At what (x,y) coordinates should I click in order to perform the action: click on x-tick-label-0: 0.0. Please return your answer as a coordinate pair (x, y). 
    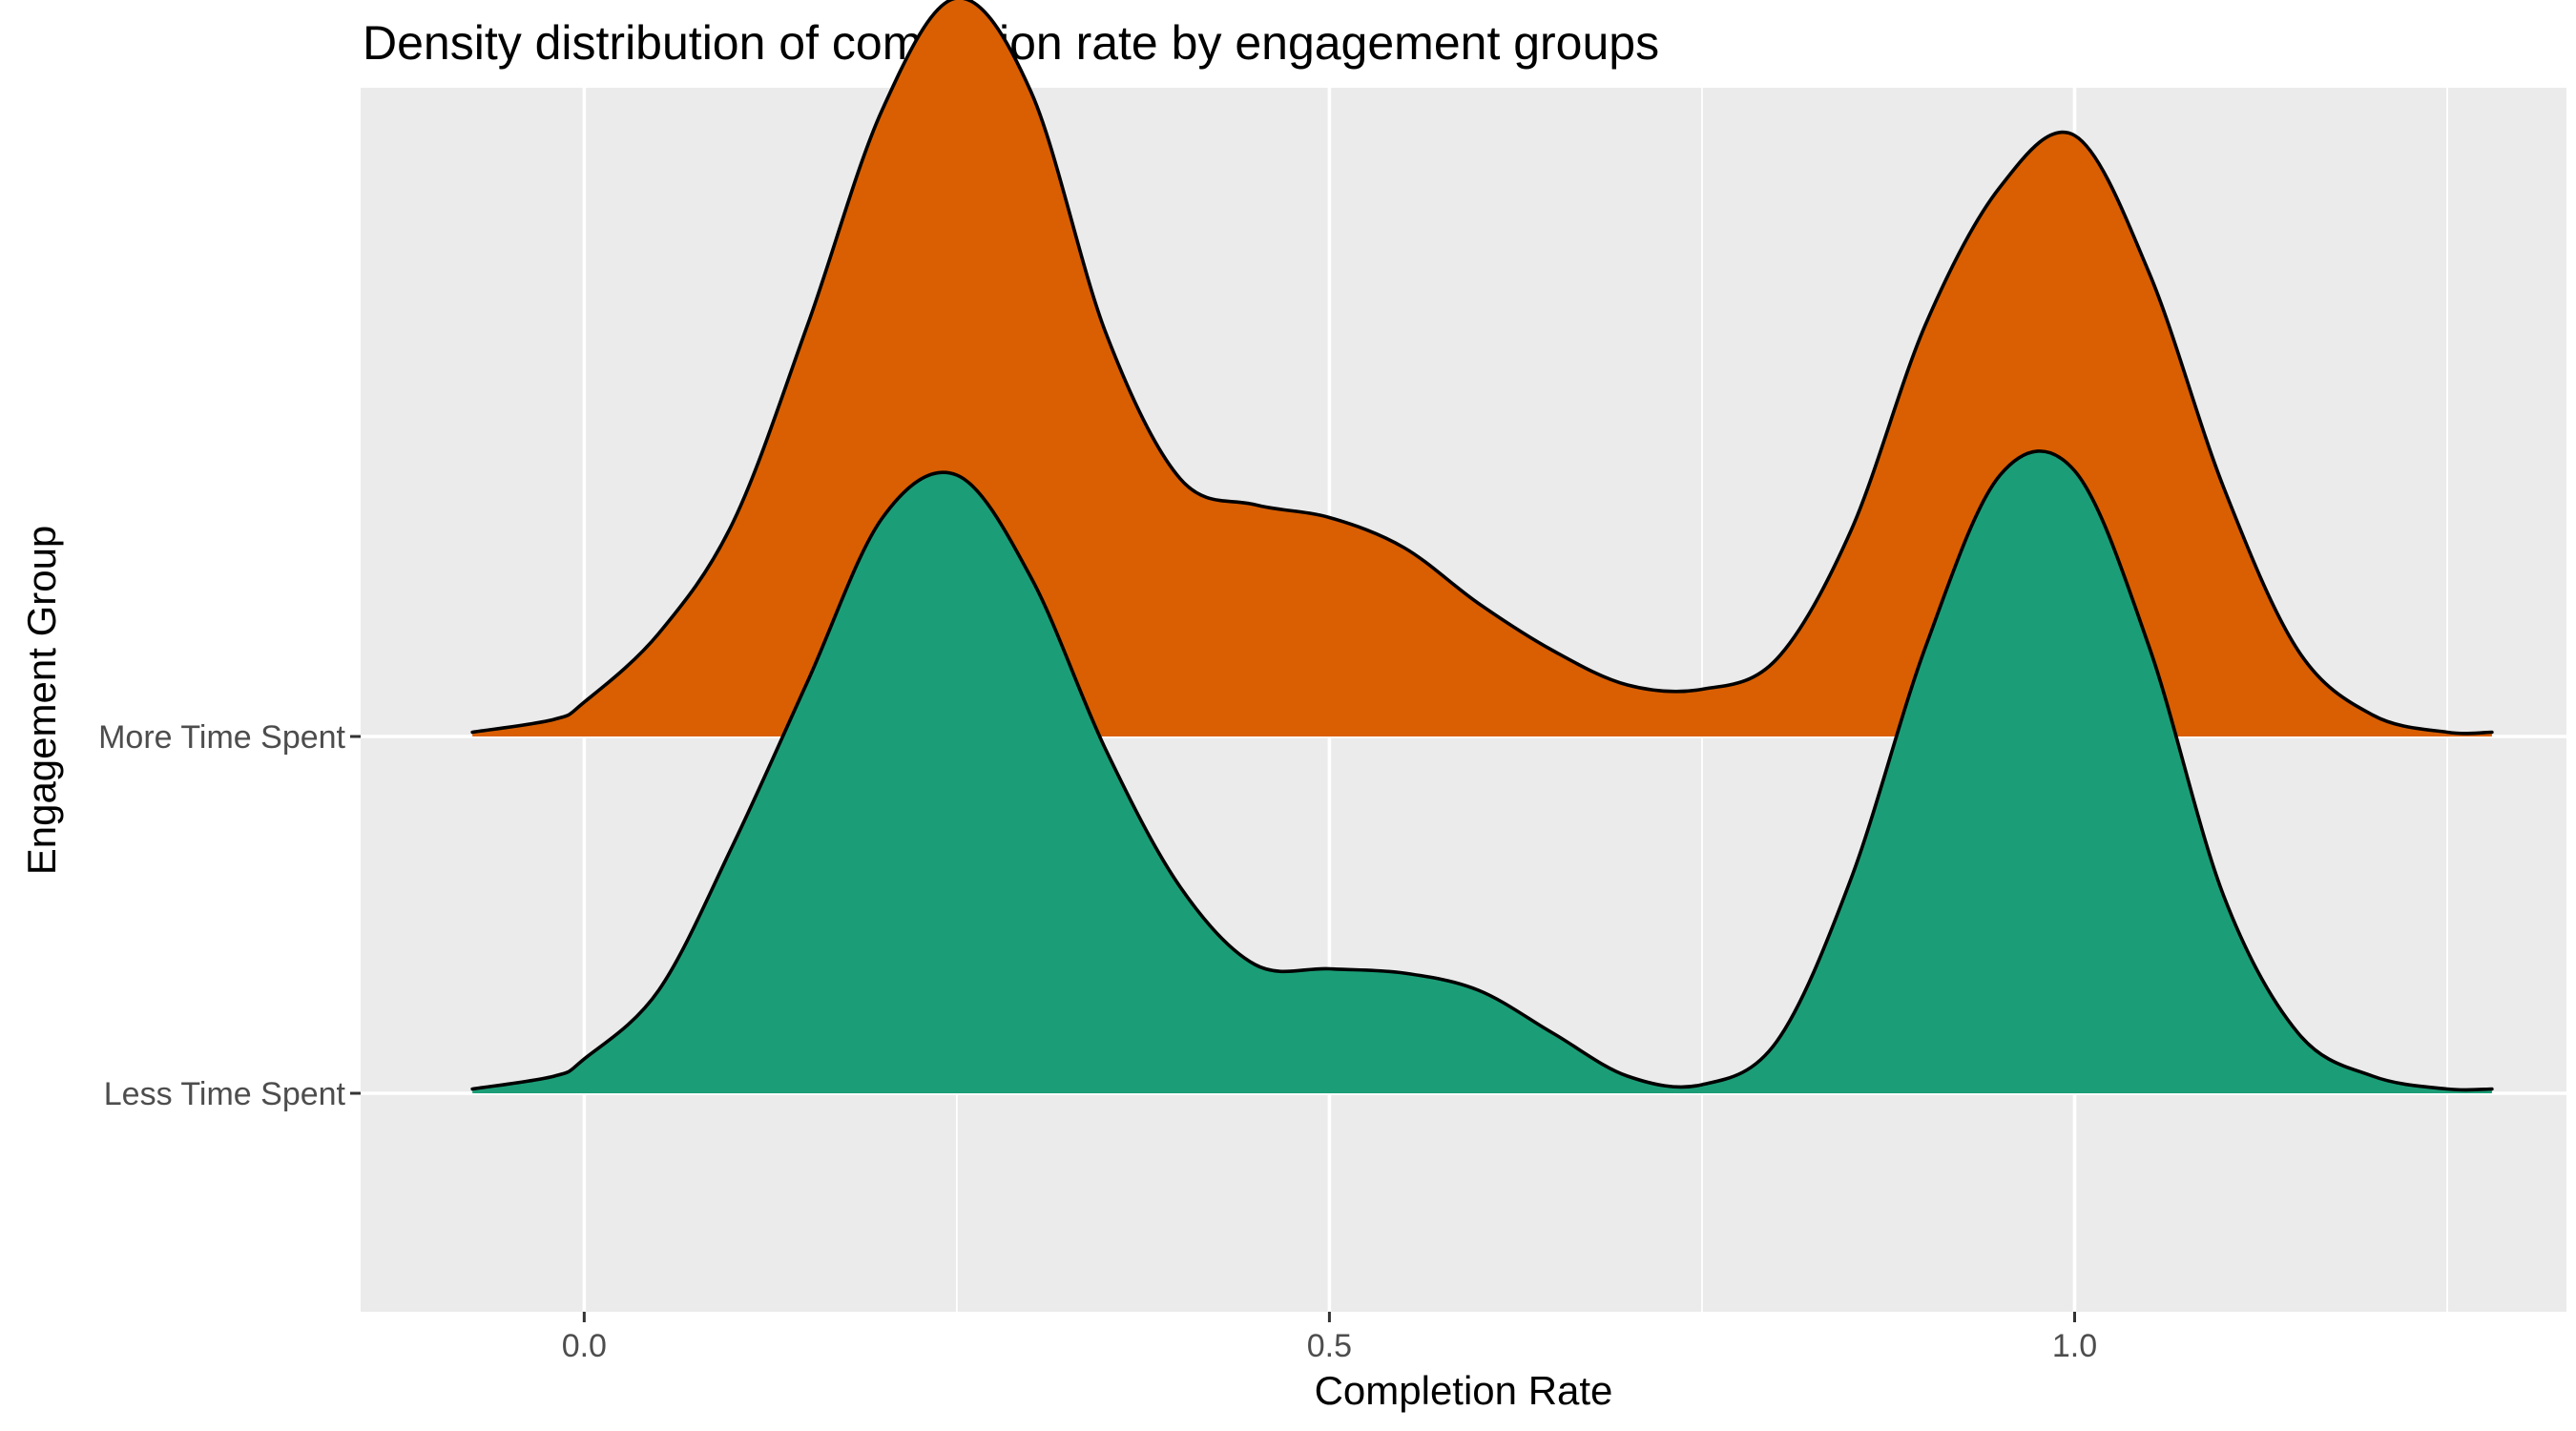
    Looking at the image, I should click on (584, 1346).